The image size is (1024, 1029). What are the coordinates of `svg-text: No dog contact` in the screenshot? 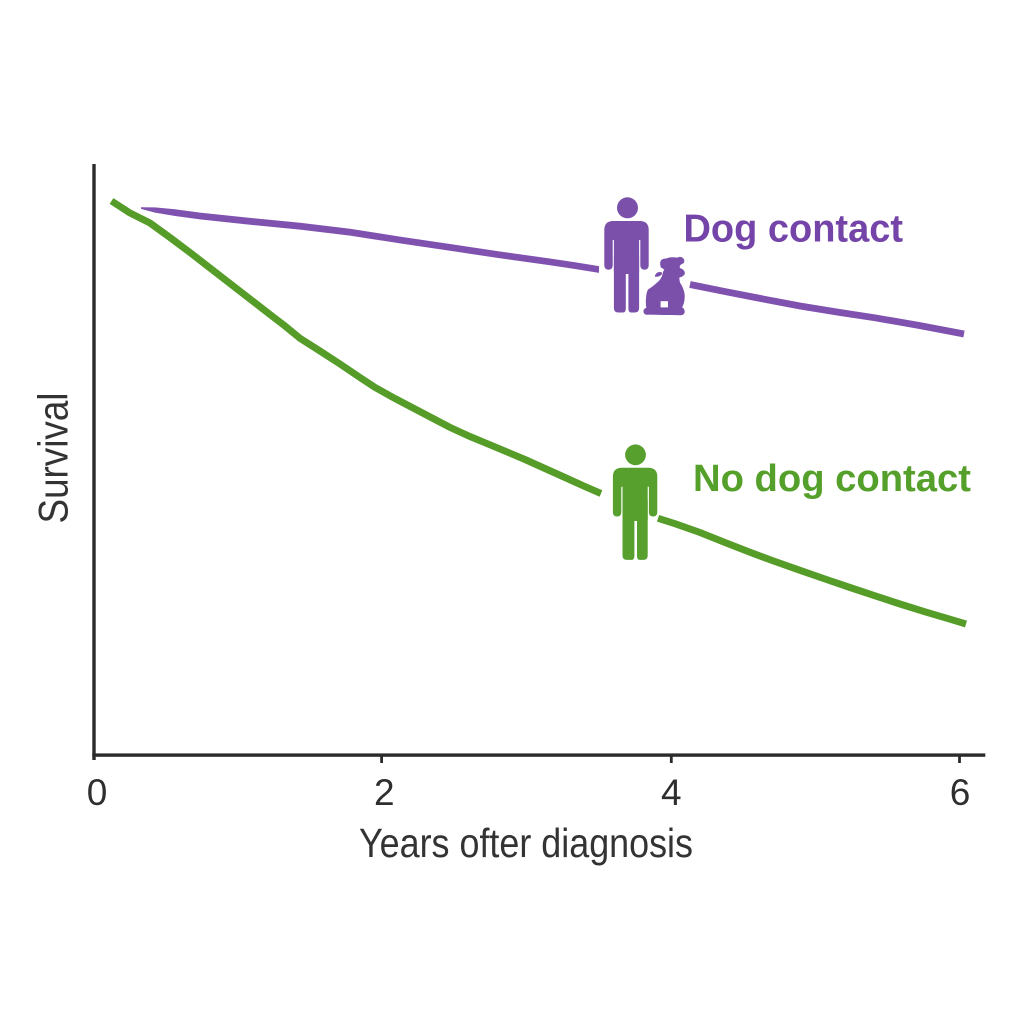 It's located at (832, 479).